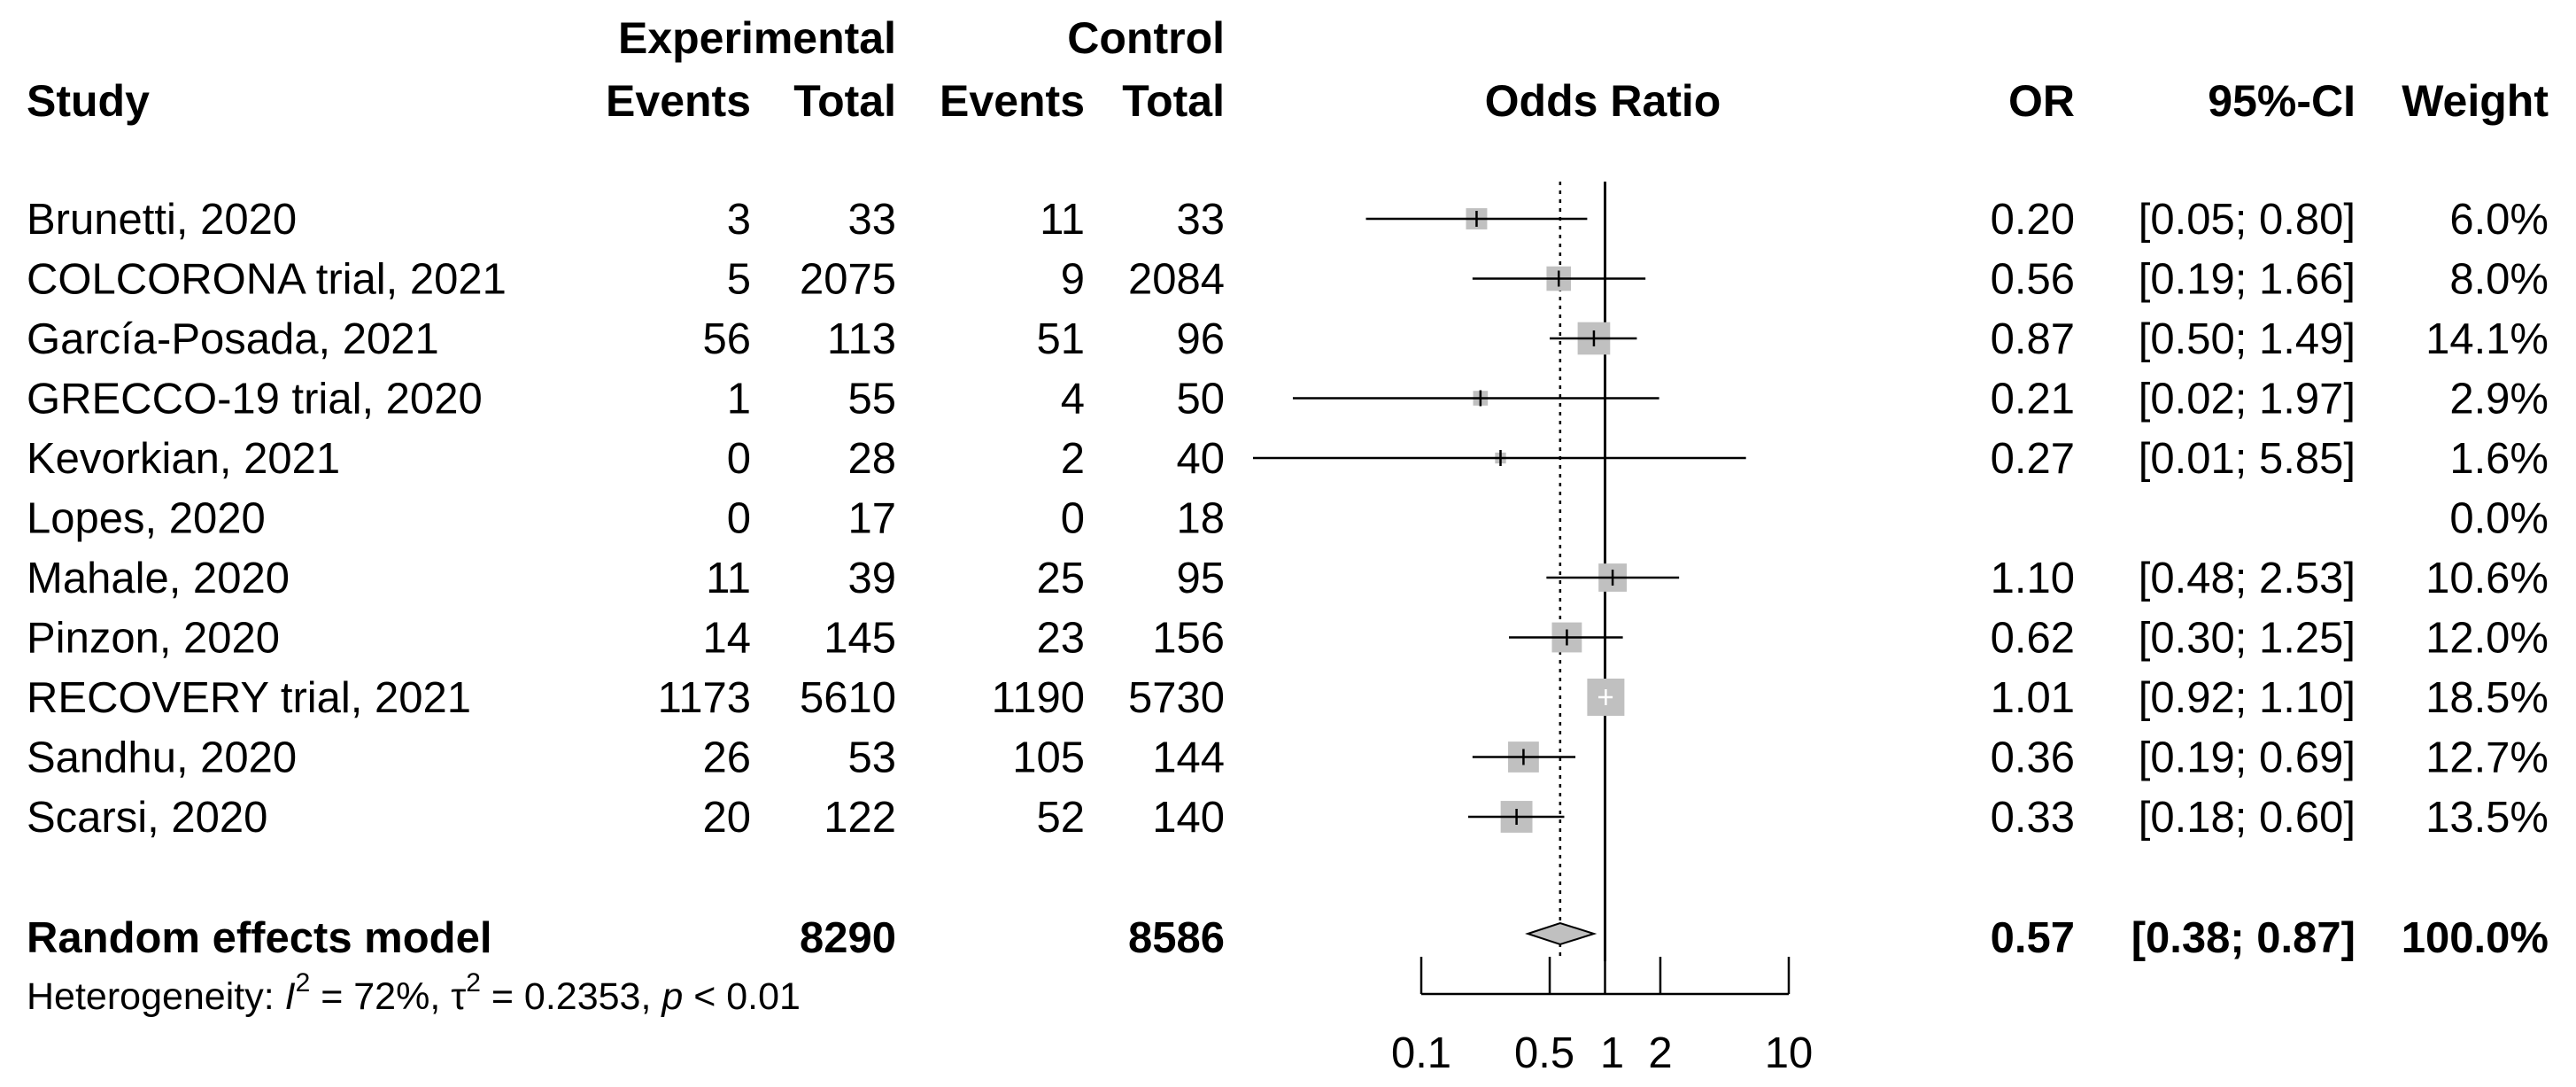  What do you see at coordinates (2247, 220) in the screenshot?
I see `ci-value: [0.05; 0.80]` at bounding box center [2247, 220].